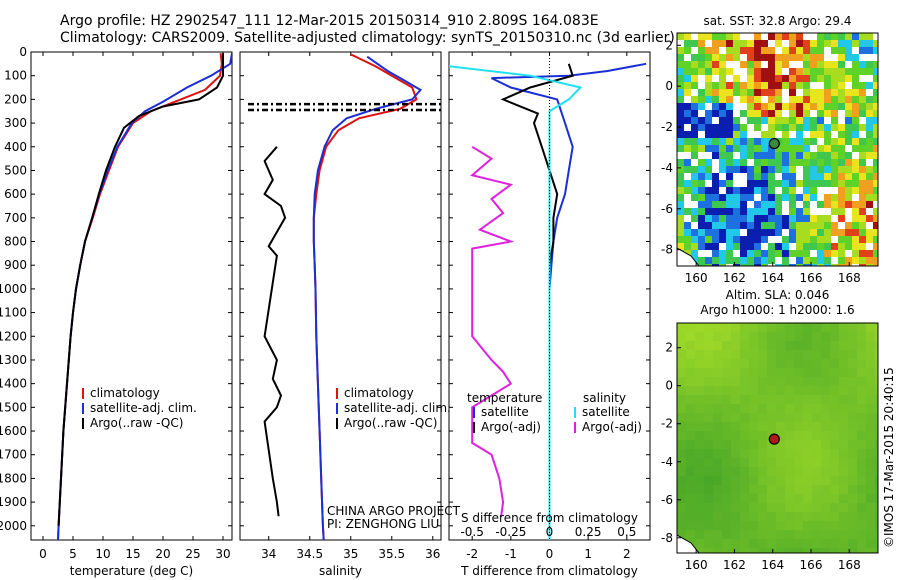 The image size is (900, 580). What do you see at coordinates (13, 289) in the screenshot?
I see `y-tick-label: 1000` at bounding box center [13, 289].